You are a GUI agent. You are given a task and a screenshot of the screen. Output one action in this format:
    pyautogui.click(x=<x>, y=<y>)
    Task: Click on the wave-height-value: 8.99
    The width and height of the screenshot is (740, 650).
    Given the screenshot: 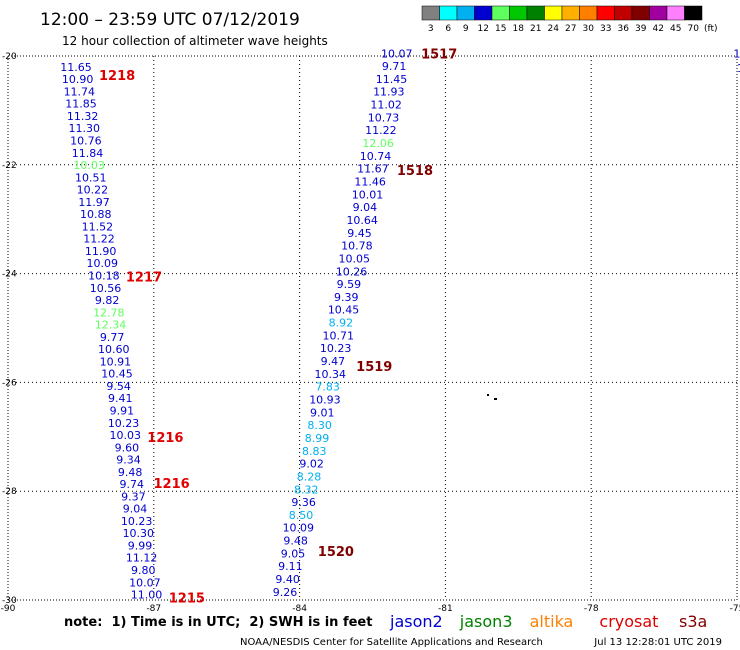 What is the action you would take?
    pyautogui.click(x=317, y=438)
    